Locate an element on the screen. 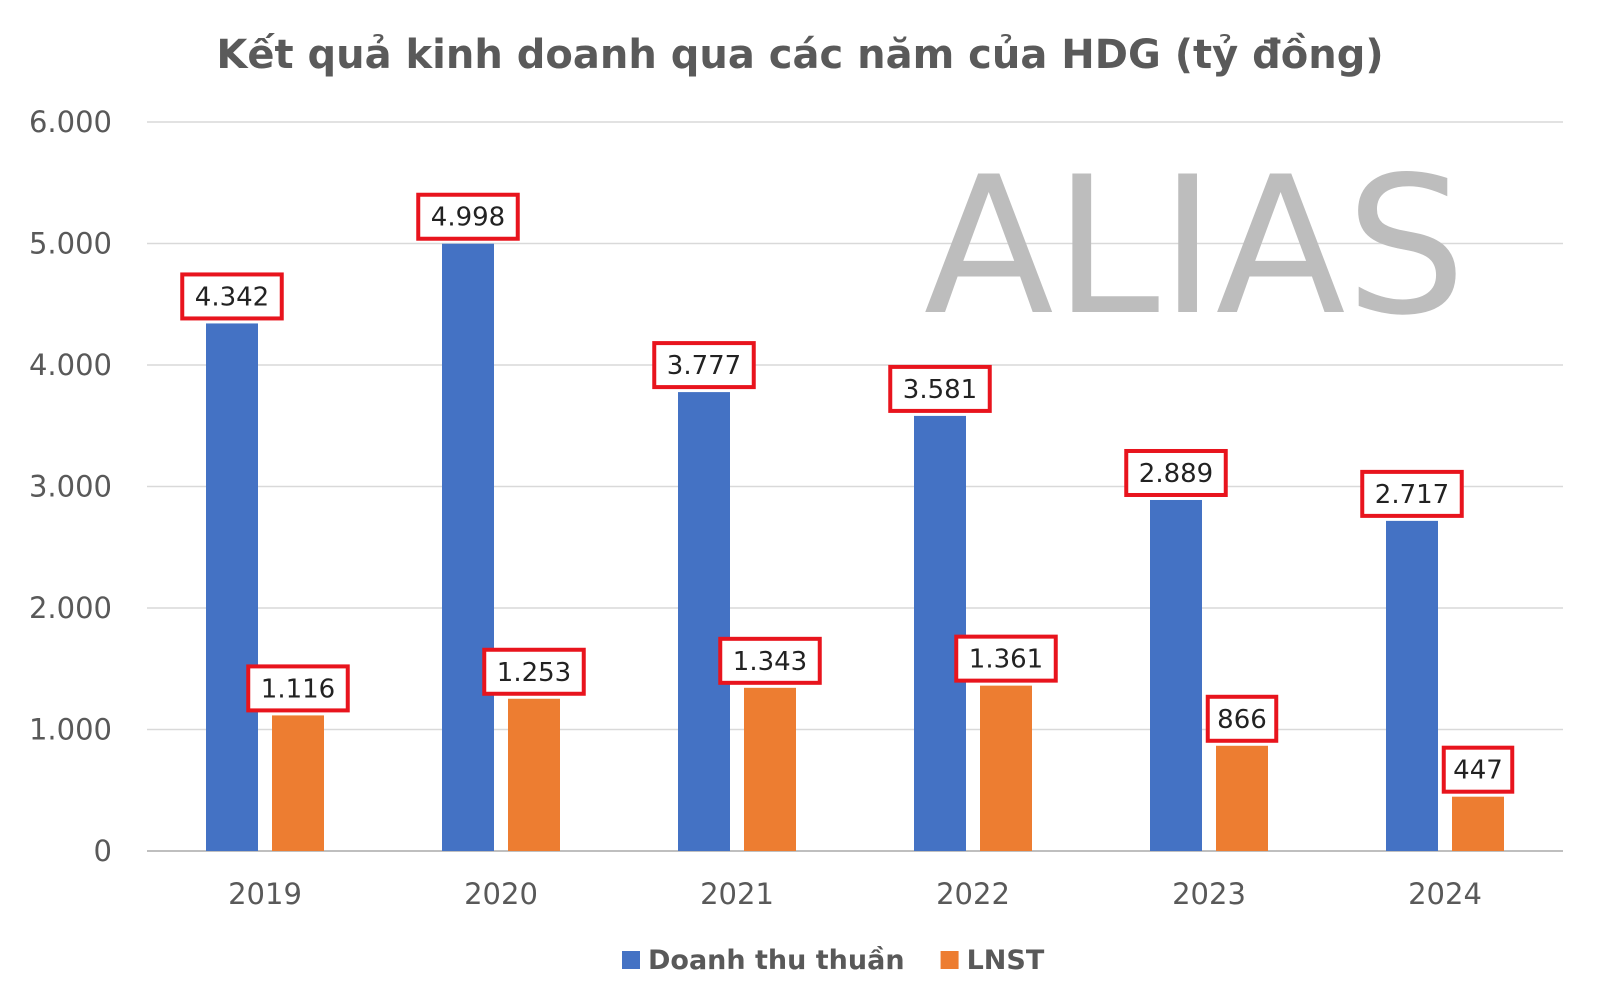  y-tick-label: 2.000 is located at coordinates (70, 608).